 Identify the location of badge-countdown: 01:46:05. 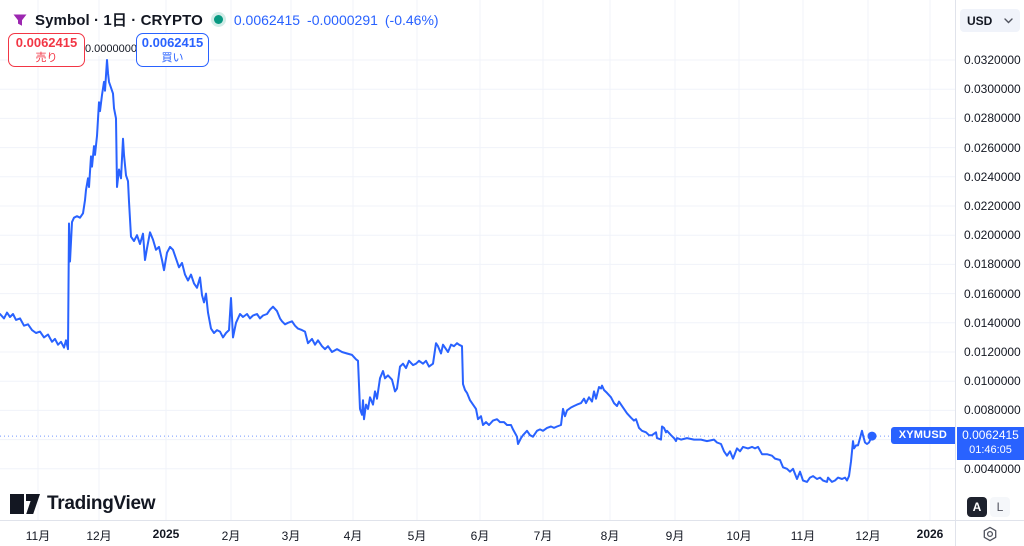
(990, 450).